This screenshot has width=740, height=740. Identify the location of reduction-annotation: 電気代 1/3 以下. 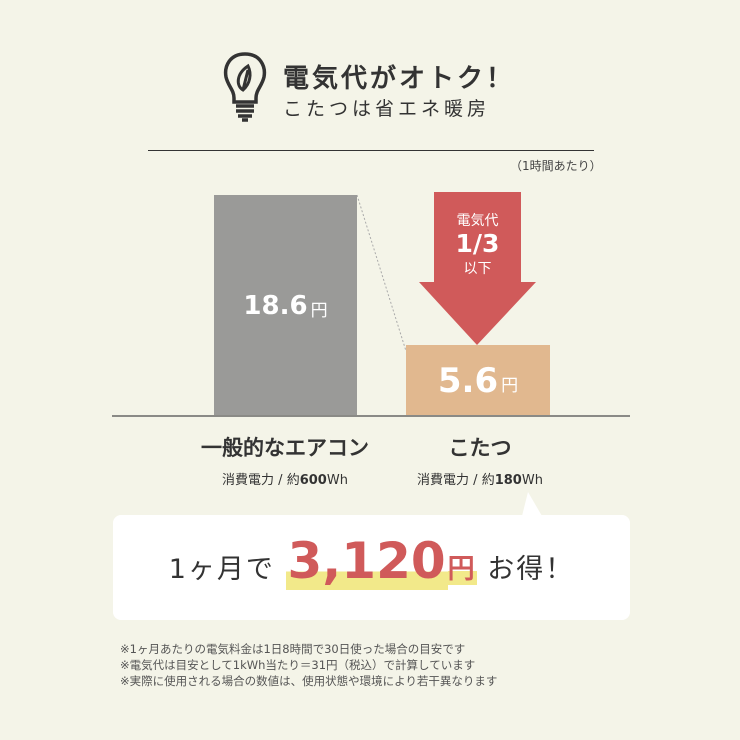
(477, 244).